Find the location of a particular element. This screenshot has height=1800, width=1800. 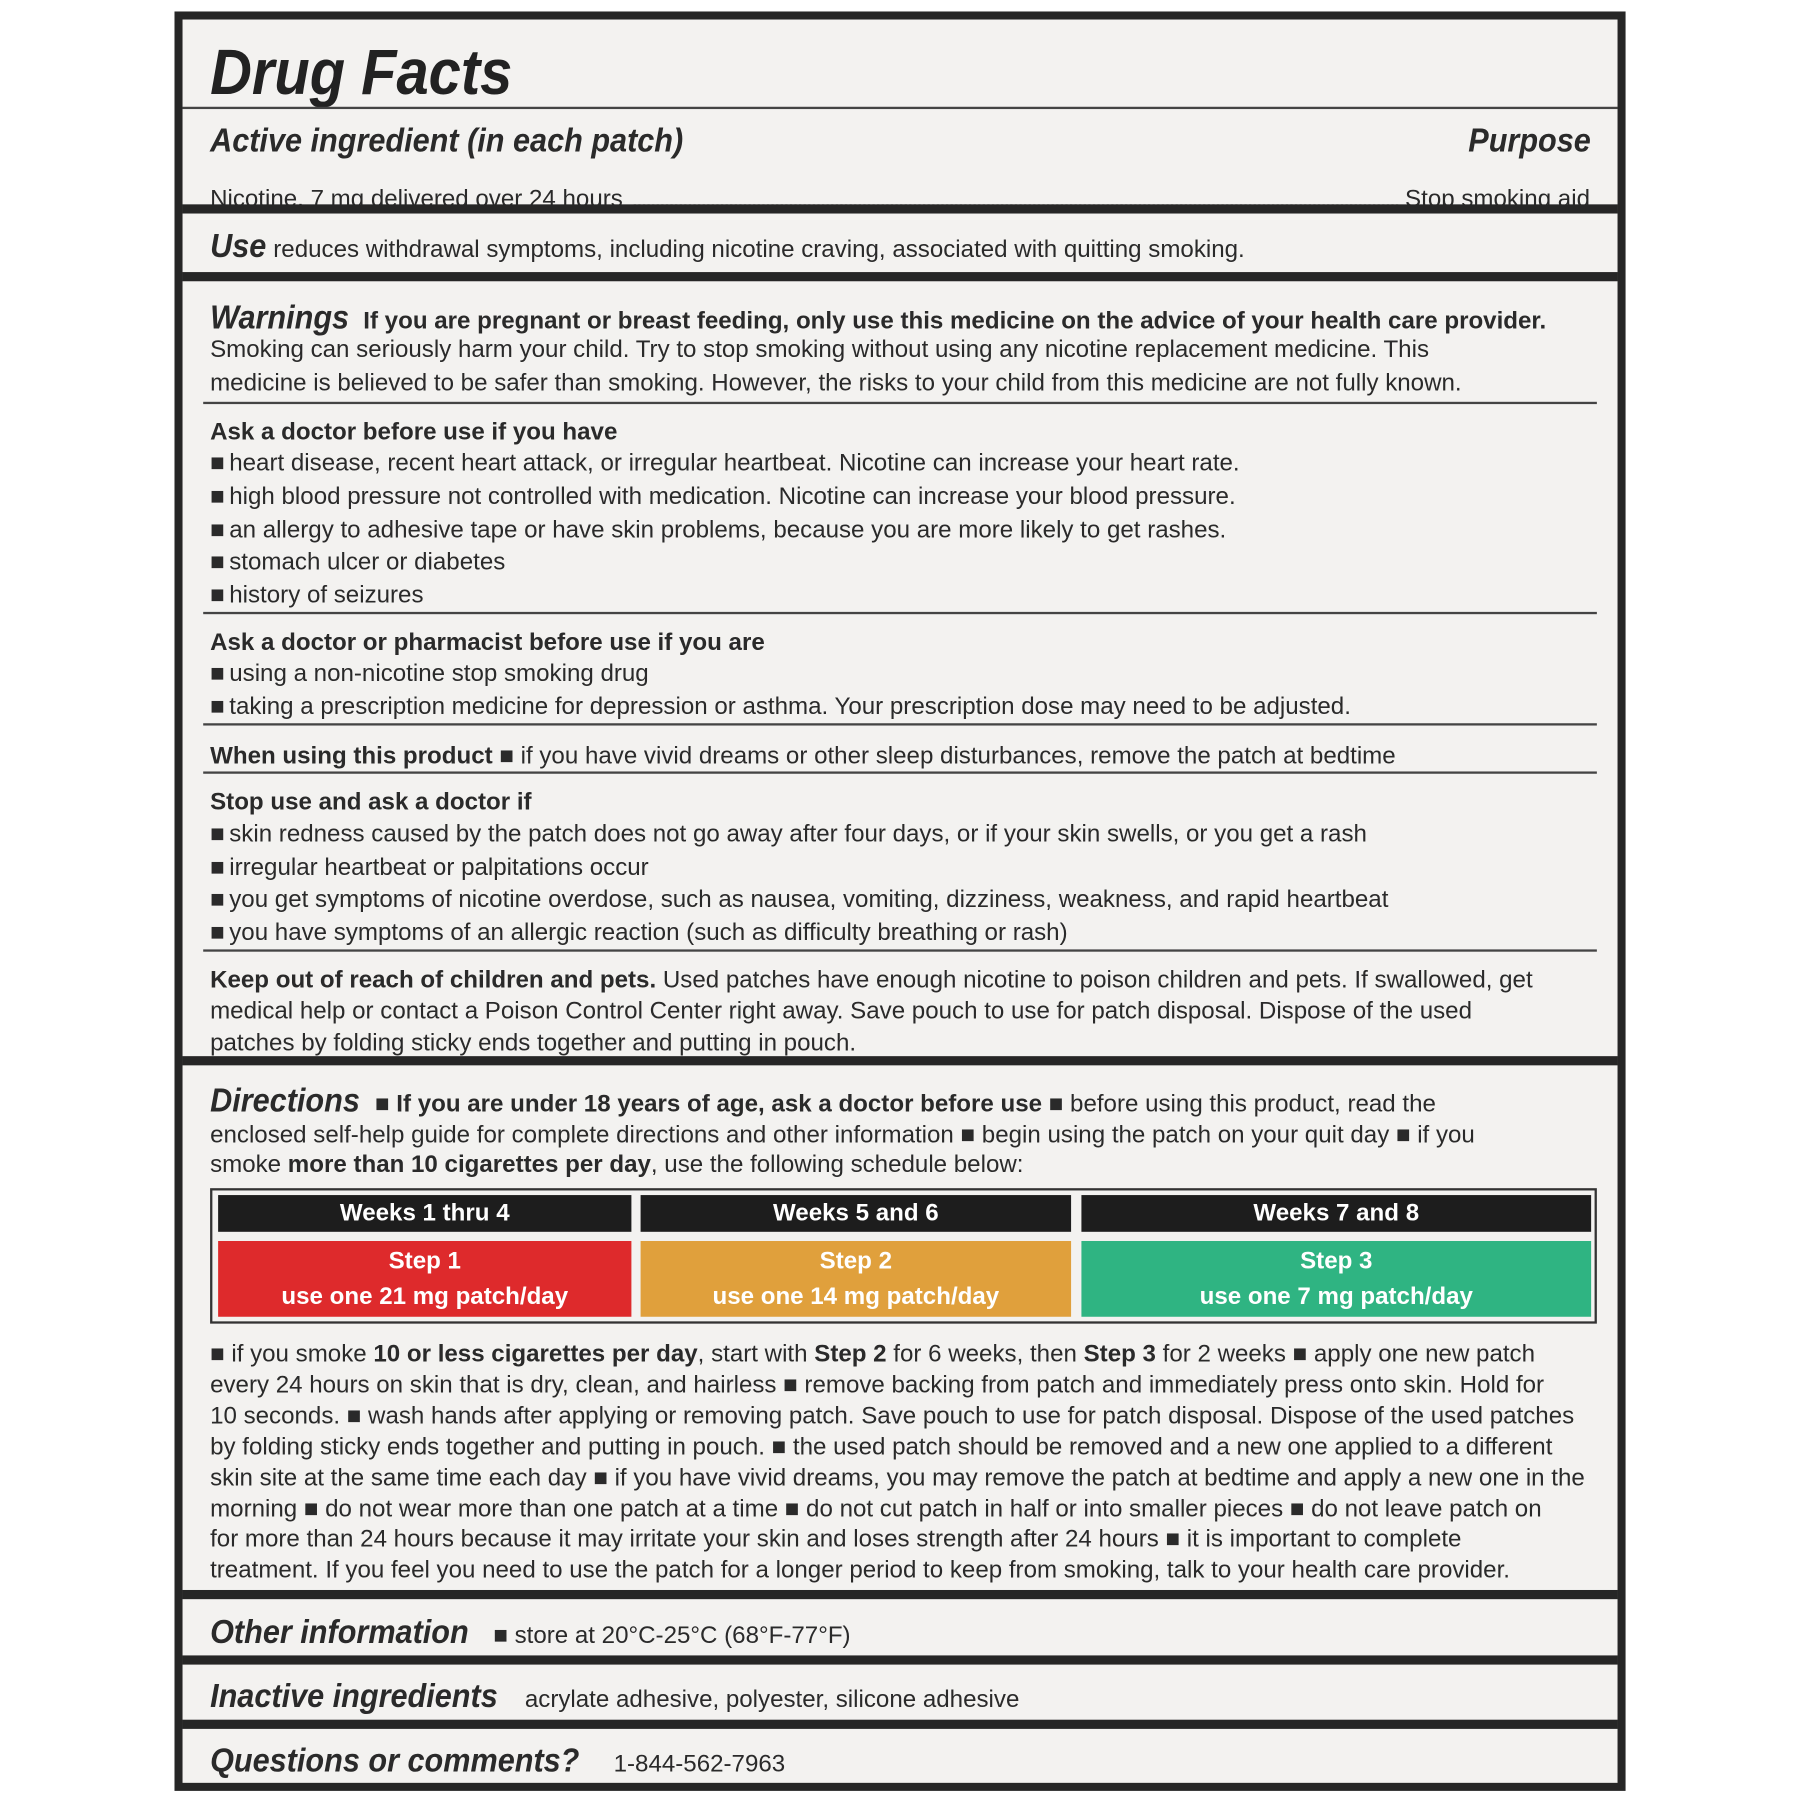

text-run: 1-844-562-7963 is located at coordinates (696, 1764).